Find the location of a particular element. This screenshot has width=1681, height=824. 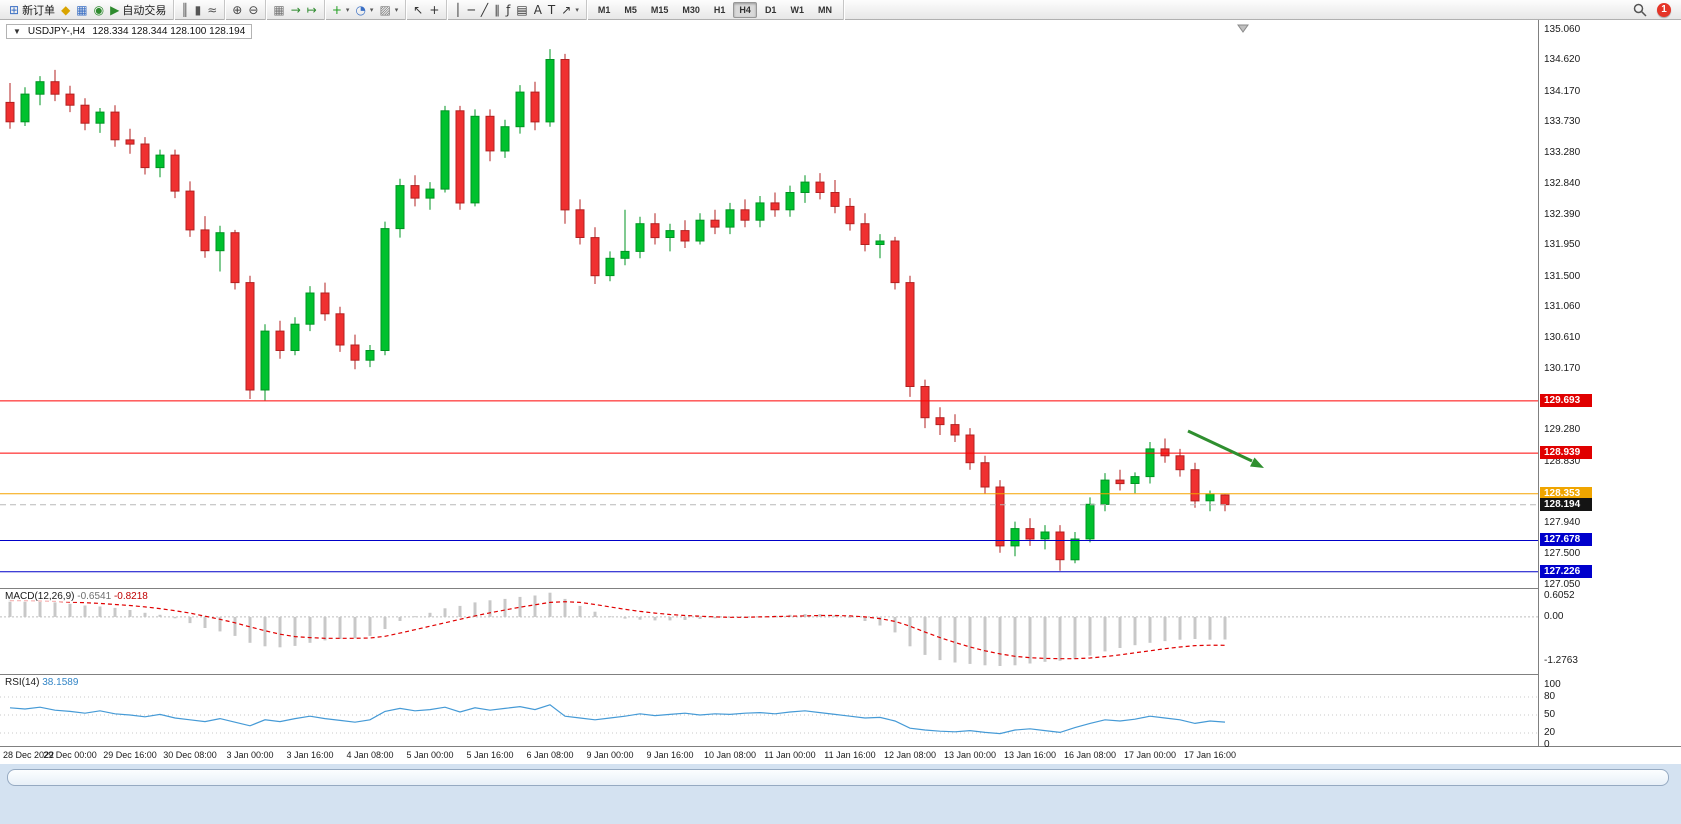

time-label: 29 Dec 16:00 is located at coordinates (130, 755).